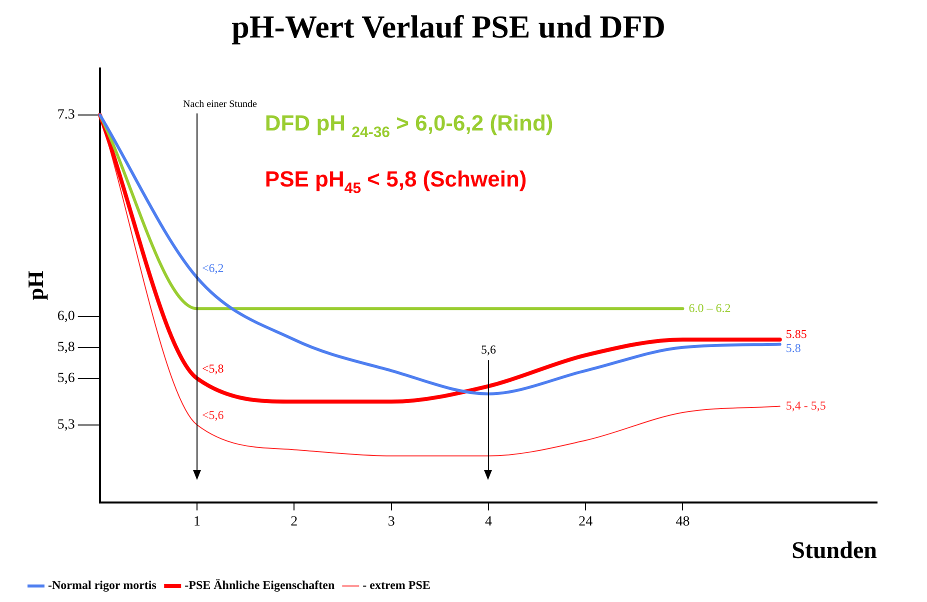  What do you see at coordinates (585, 522) in the screenshot?
I see `x-tick-label: 24` at bounding box center [585, 522].